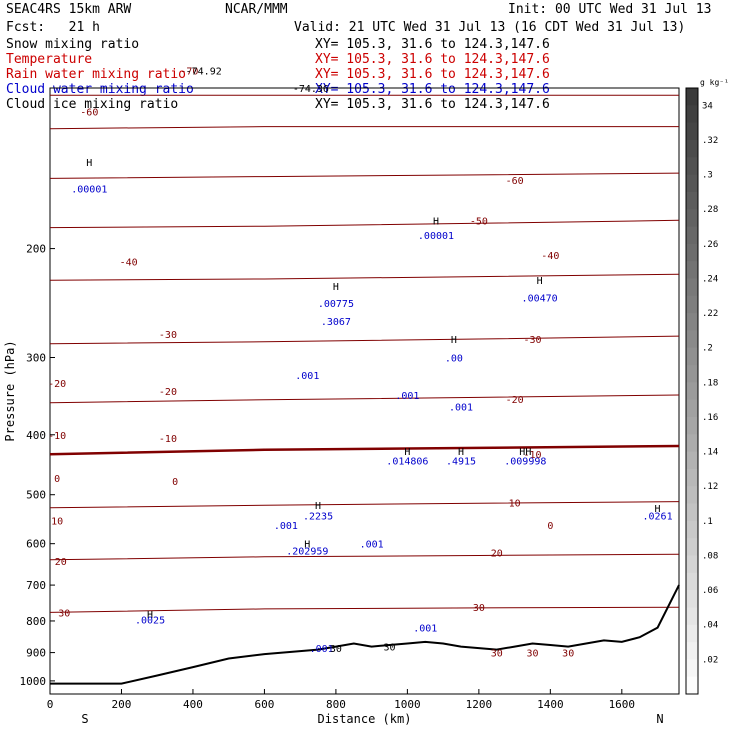 The image size is (740, 740). I want to click on y-tick-label: 900, so click(36, 653).